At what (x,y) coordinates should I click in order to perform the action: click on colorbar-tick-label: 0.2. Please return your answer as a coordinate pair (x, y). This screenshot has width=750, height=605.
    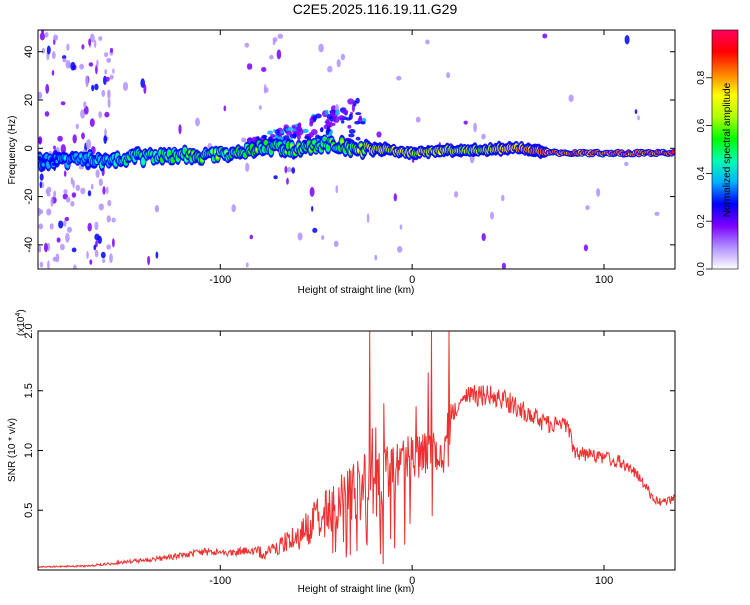
    Looking at the image, I should click on (701, 221).